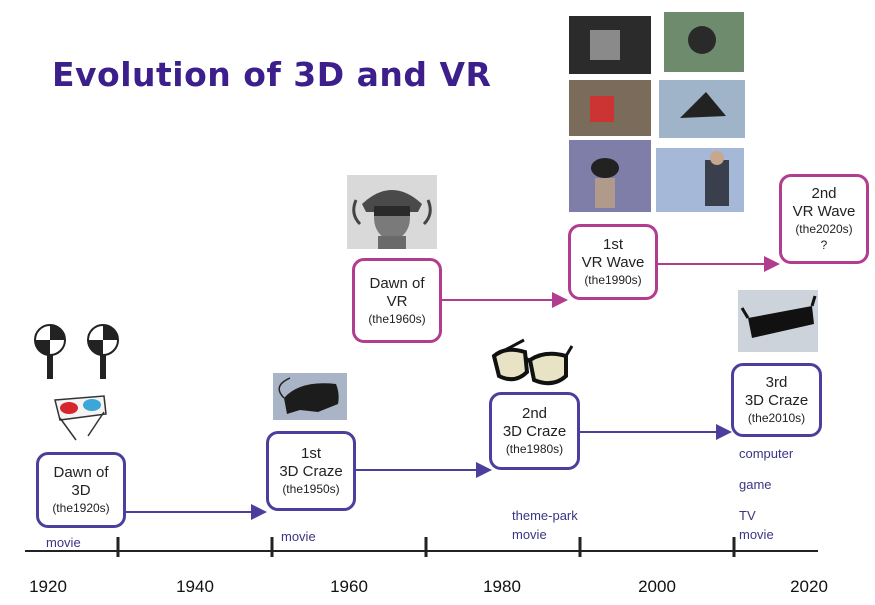  Describe the element at coordinates (755, 484) in the screenshot. I see `note-game: game` at that location.